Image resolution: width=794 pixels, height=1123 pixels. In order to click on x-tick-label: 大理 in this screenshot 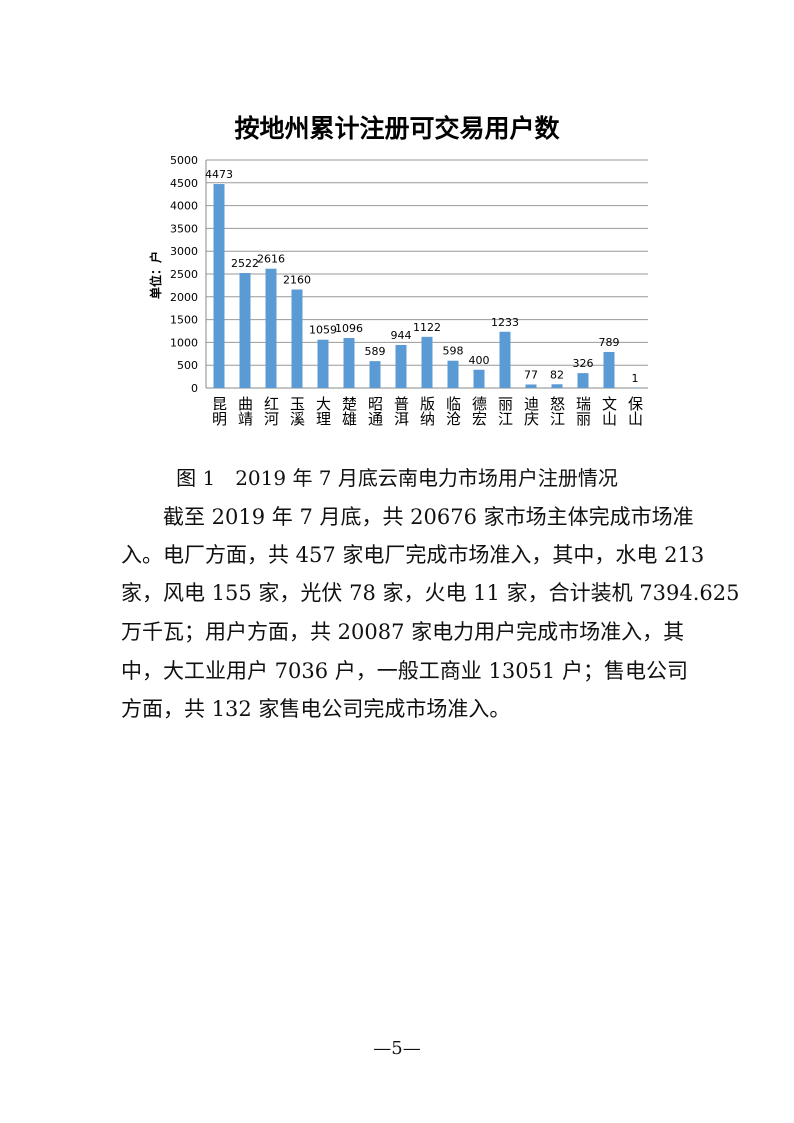, I will do `click(323, 411)`.